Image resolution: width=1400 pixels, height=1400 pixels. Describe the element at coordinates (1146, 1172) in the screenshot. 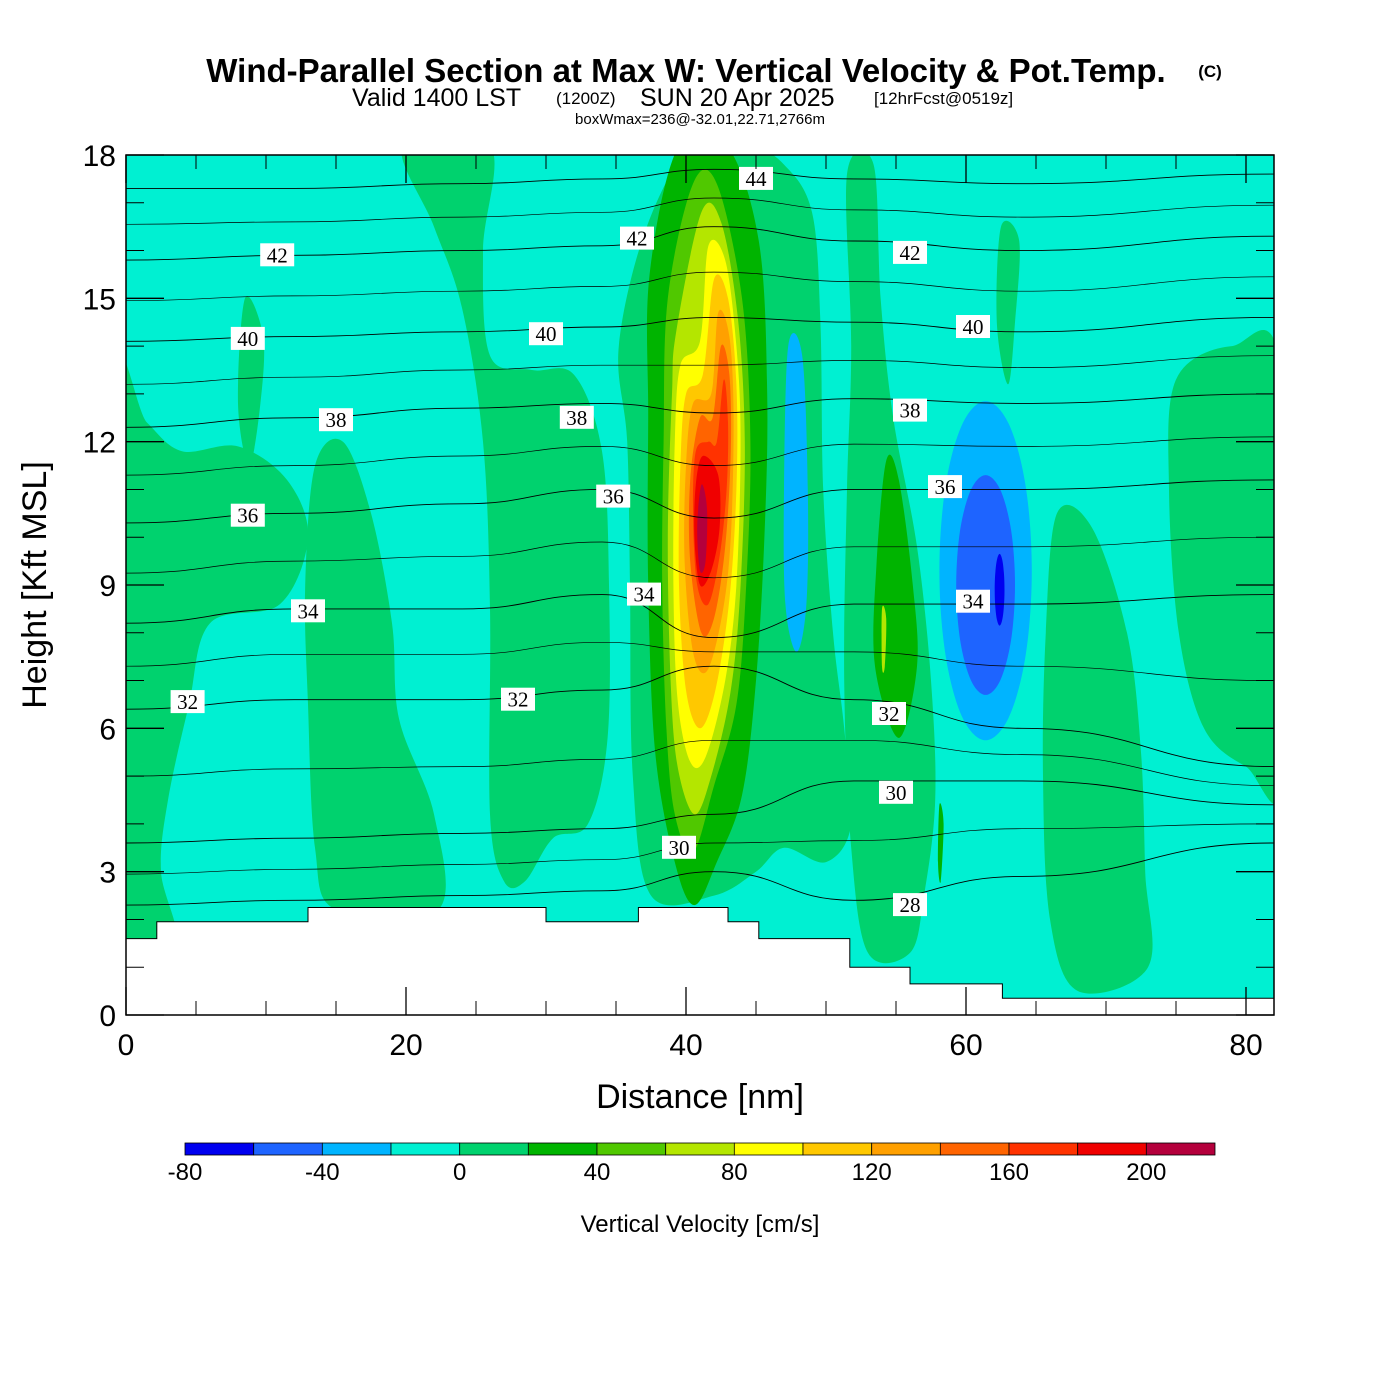

I see `colorbar-tick-label: 200` at that location.